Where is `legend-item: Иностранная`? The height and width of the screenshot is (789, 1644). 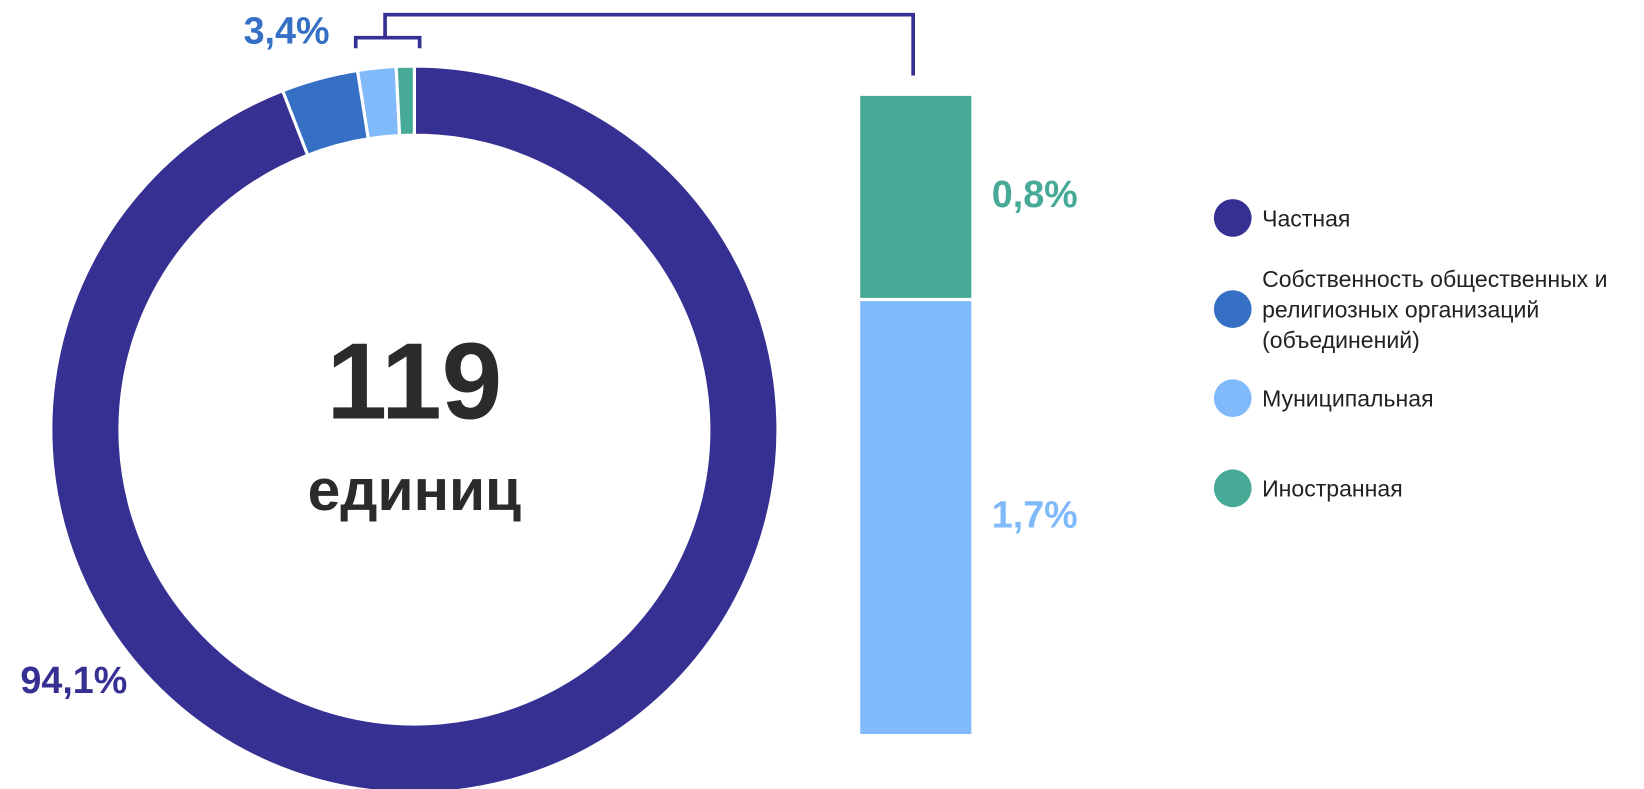
legend-item: Иностранная is located at coordinates (1332, 488).